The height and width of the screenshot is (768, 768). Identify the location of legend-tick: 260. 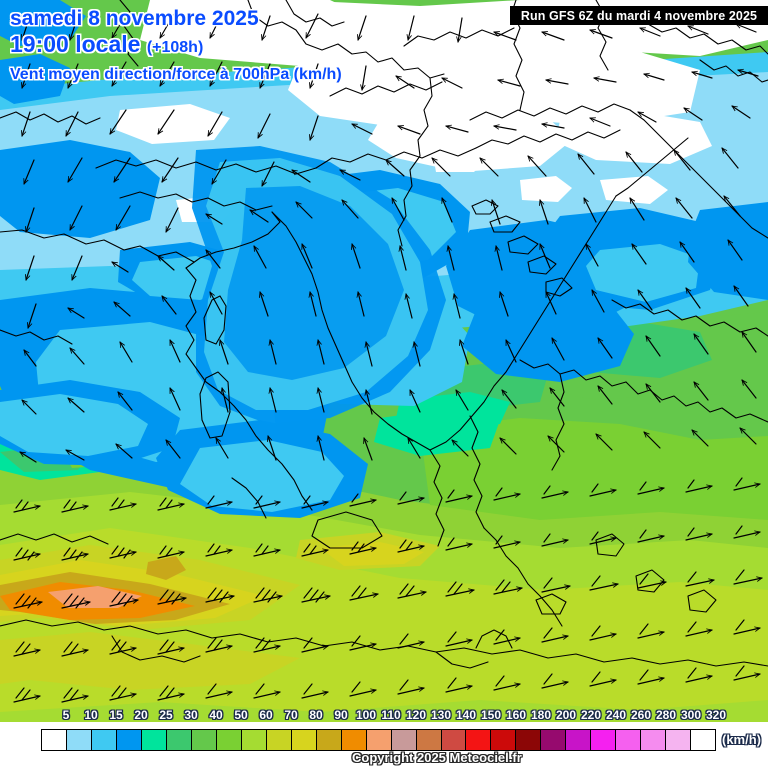
(641, 715).